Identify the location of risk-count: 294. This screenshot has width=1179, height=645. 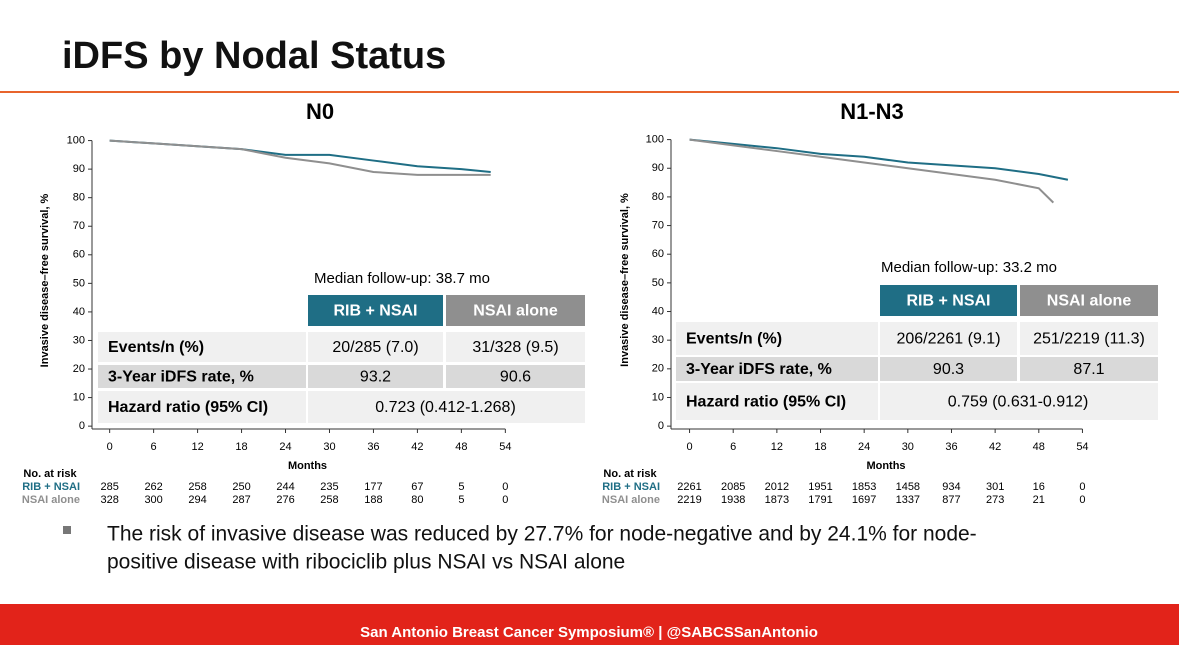
(197, 500).